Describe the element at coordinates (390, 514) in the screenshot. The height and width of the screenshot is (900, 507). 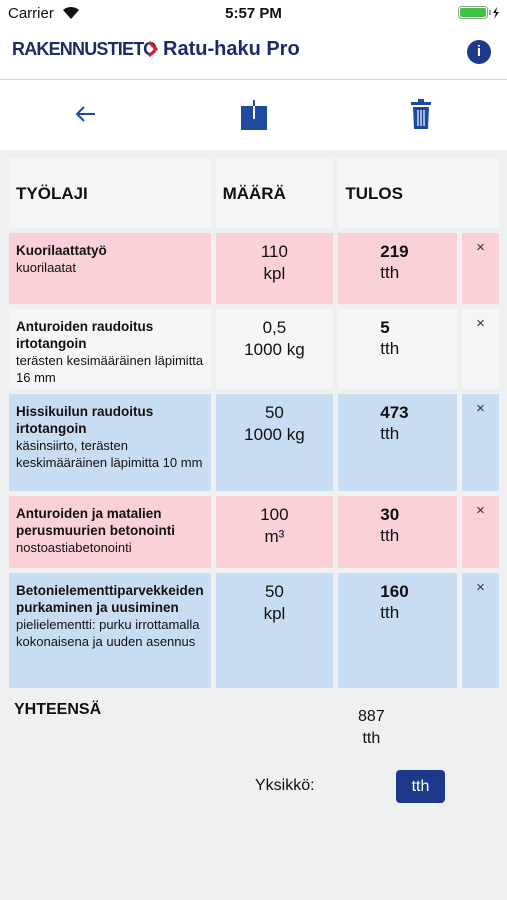
I see `result: 30` at that location.